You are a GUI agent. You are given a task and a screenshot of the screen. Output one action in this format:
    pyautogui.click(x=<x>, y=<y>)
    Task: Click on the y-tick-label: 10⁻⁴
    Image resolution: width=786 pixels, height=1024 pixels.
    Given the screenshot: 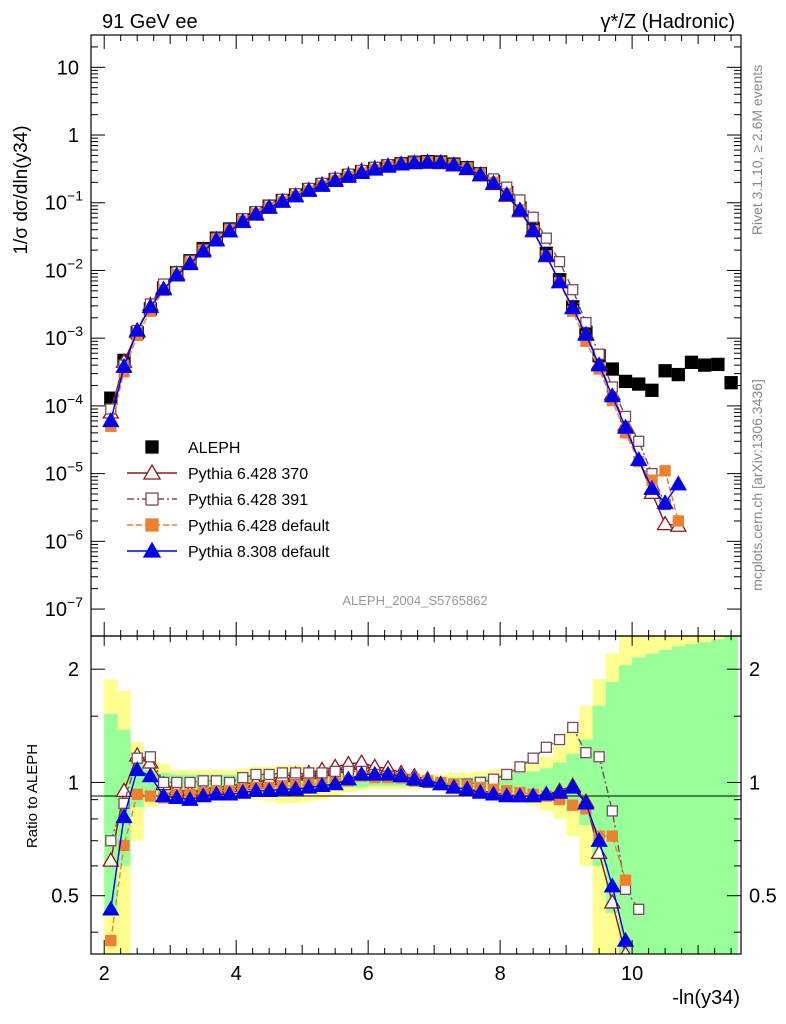 What is the action you would take?
    pyautogui.click(x=64, y=404)
    